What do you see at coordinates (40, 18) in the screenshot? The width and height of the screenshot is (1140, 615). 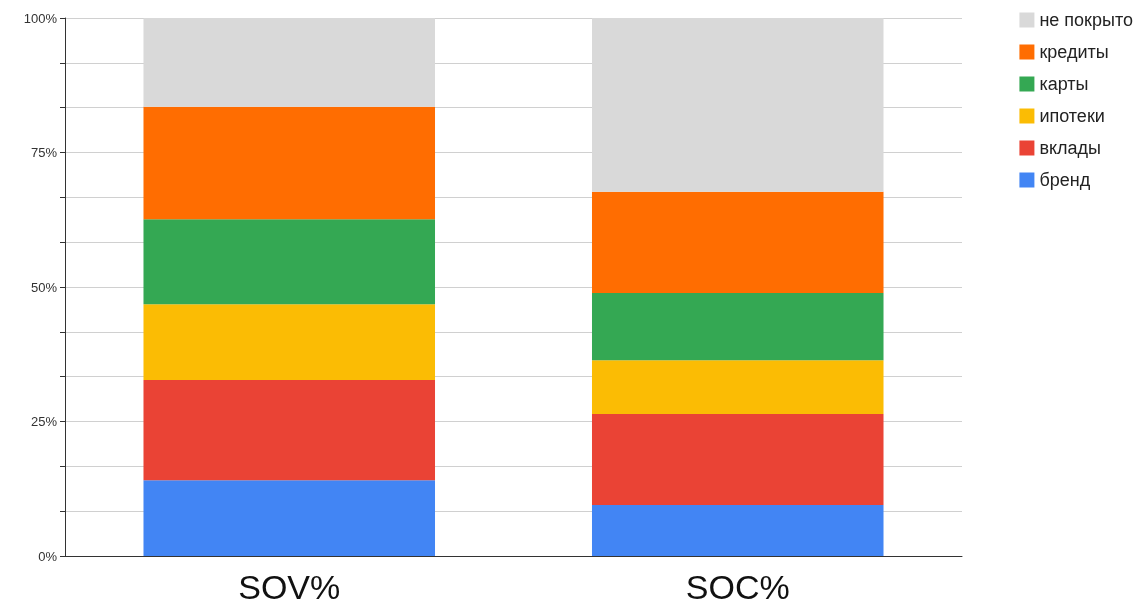 I see `y-tick-label: 100%` at bounding box center [40, 18].